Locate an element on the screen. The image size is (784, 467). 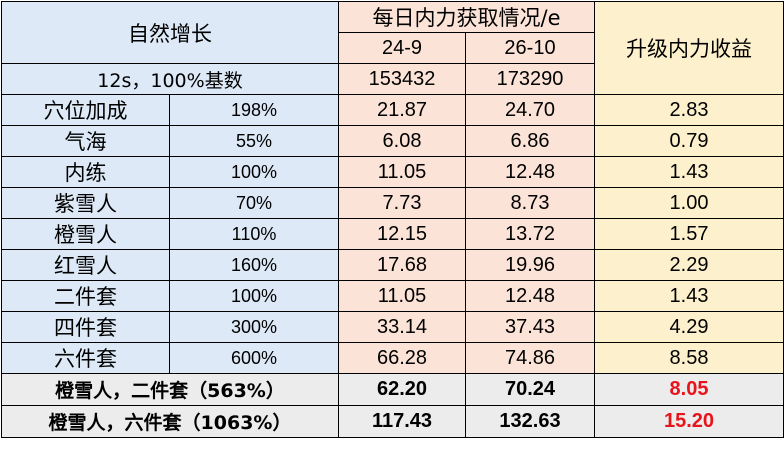
row-percent: 600% is located at coordinates (254, 358).